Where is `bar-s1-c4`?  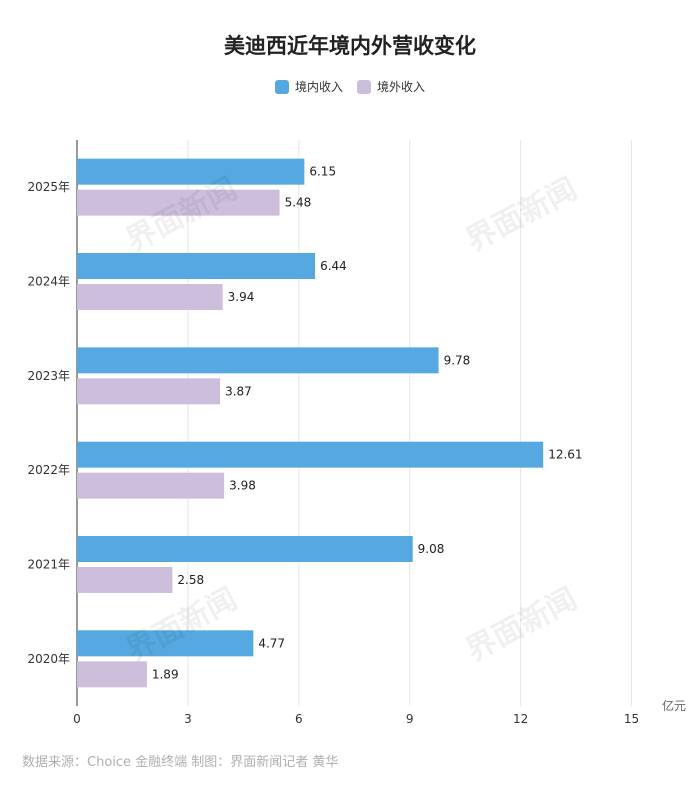 bar-s1-c4 is located at coordinates (125, 580).